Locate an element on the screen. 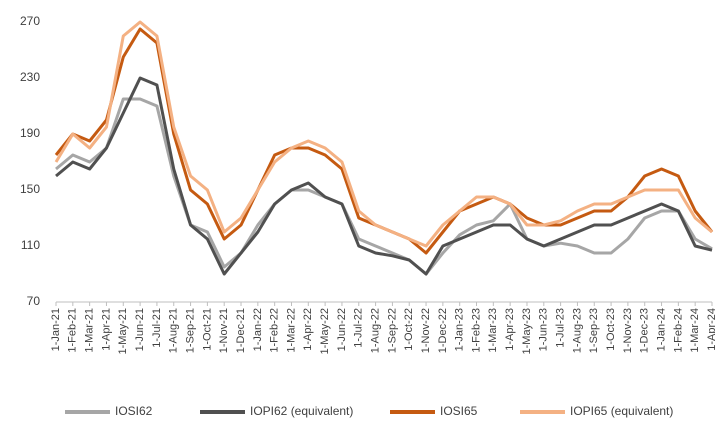 The height and width of the screenshot is (426, 715). x-tick-label: 1-Aug-23 is located at coordinates (577, 330).